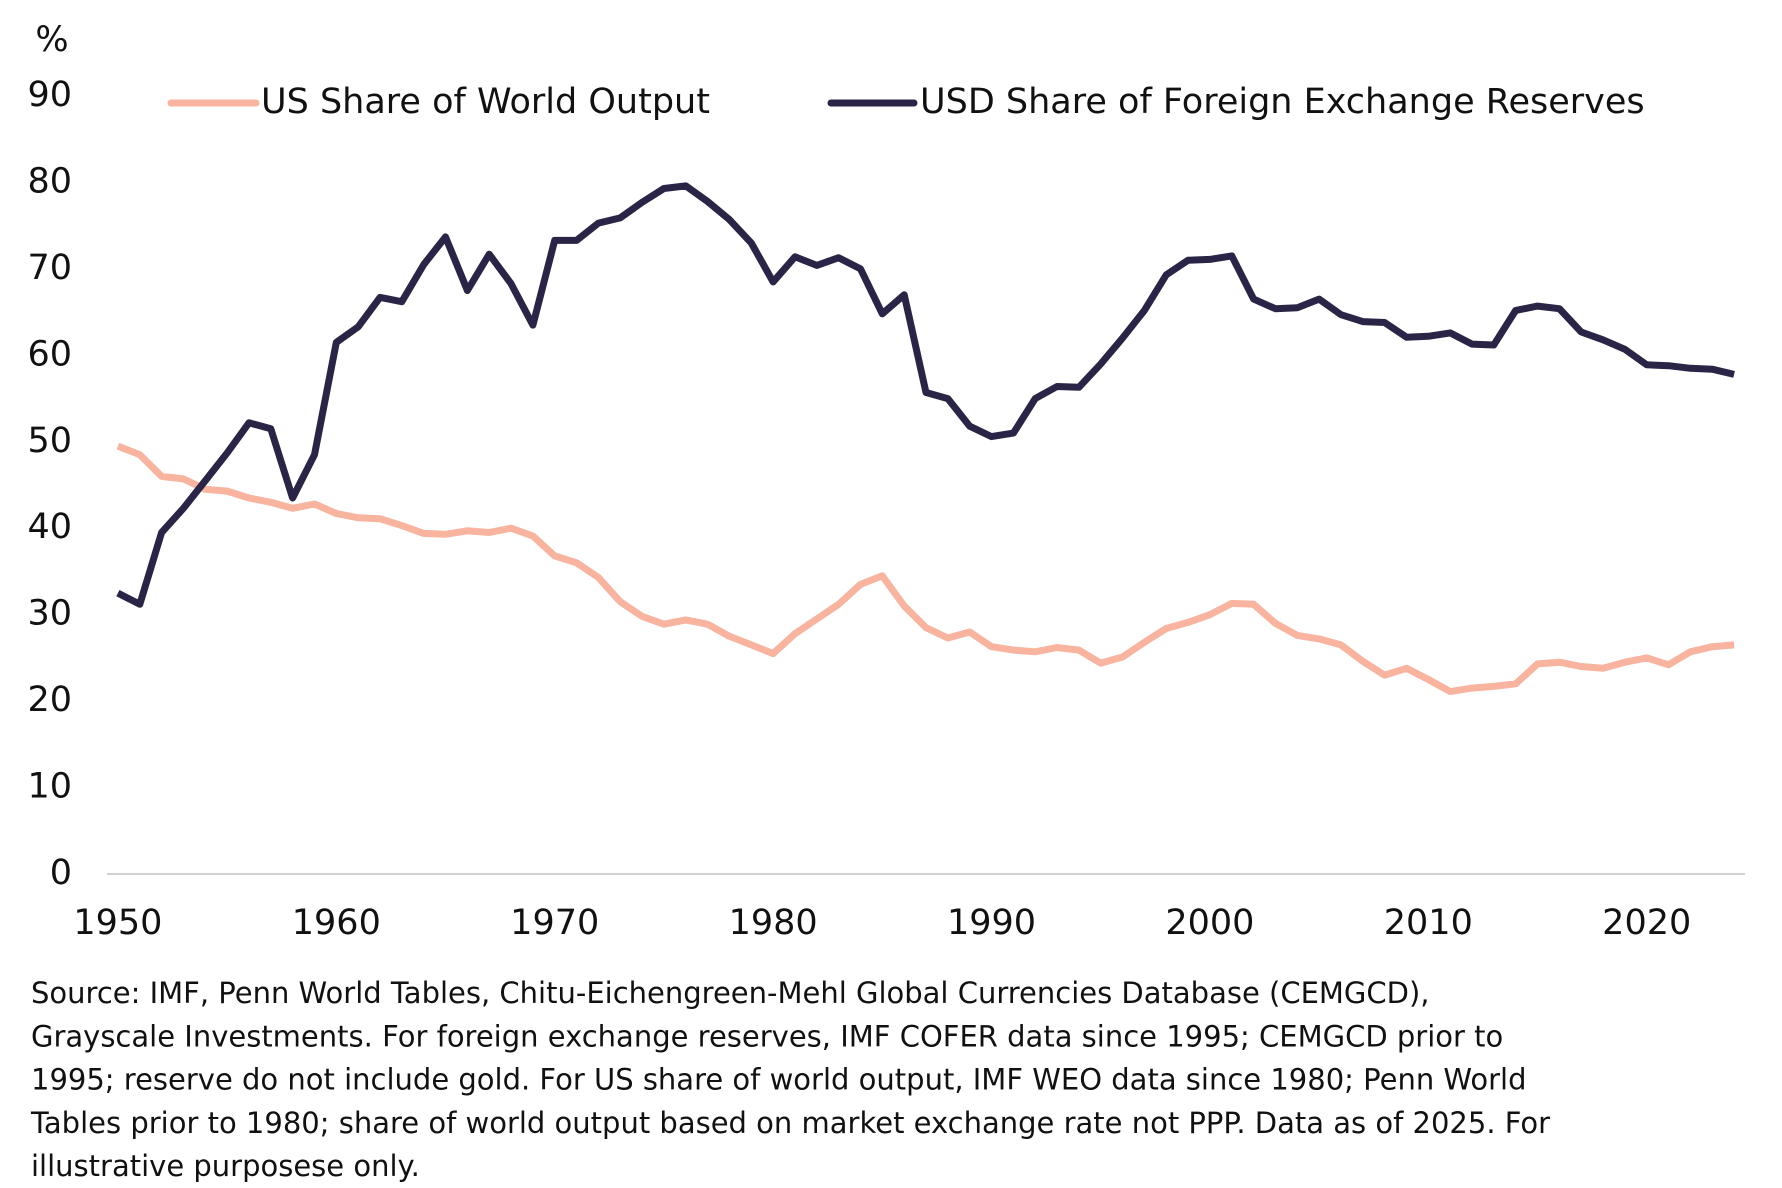 The width and height of the screenshot is (1782, 1188). What do you see at coordinates (485, 102) in the screenshot?
I see `legend-label: US Share of World Output` at bounding box center [485, 102].